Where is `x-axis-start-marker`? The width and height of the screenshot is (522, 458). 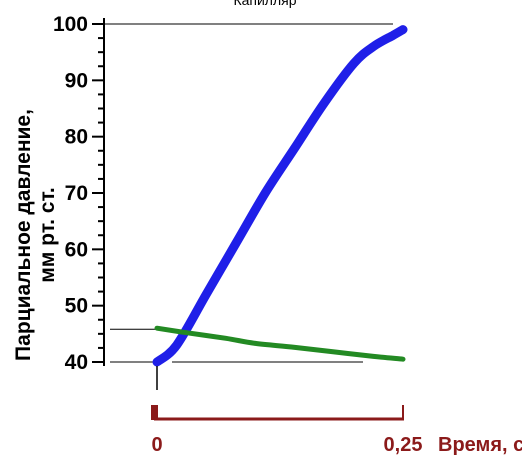 x-axis-start-marker is located at coordinates (154, 412).